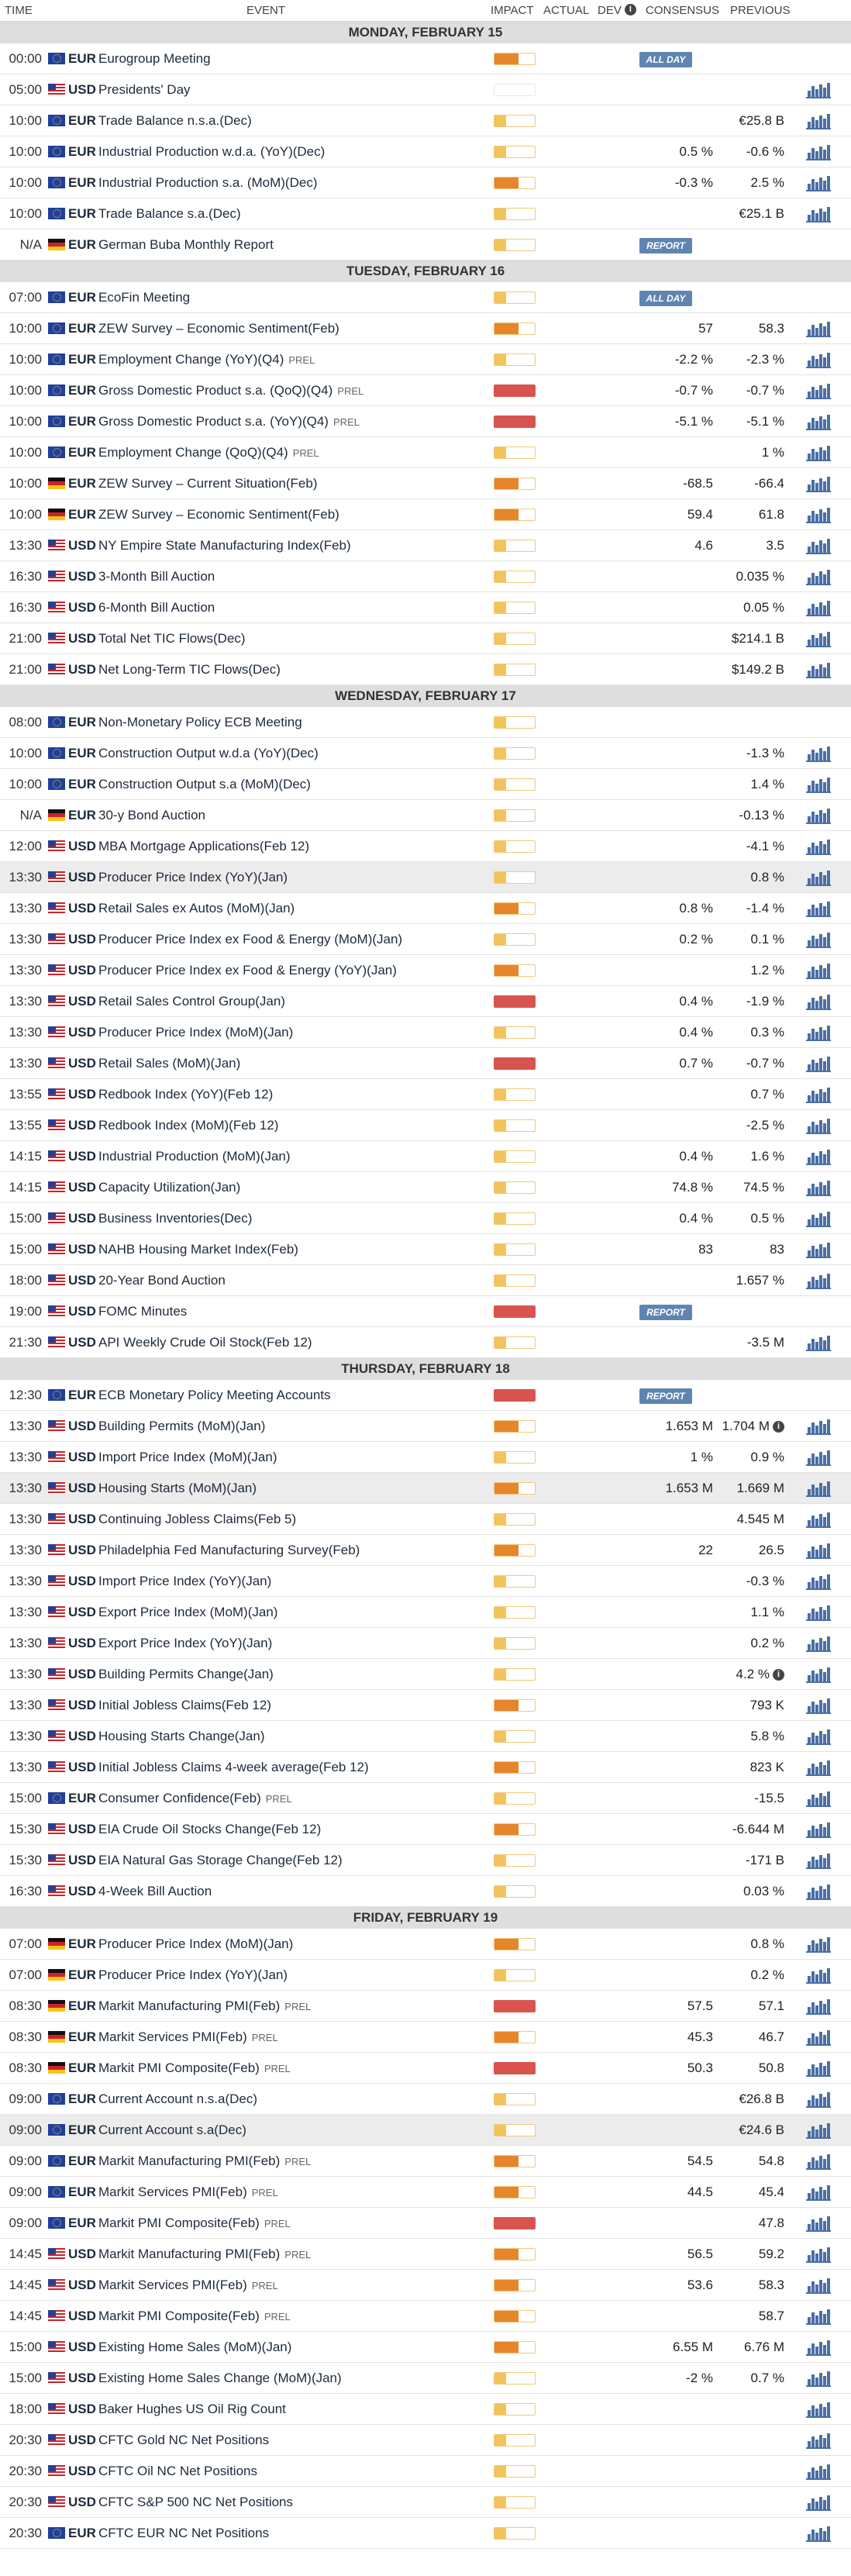  I want to click on event-name: German Buba Monthly Report, so click(186, 245).